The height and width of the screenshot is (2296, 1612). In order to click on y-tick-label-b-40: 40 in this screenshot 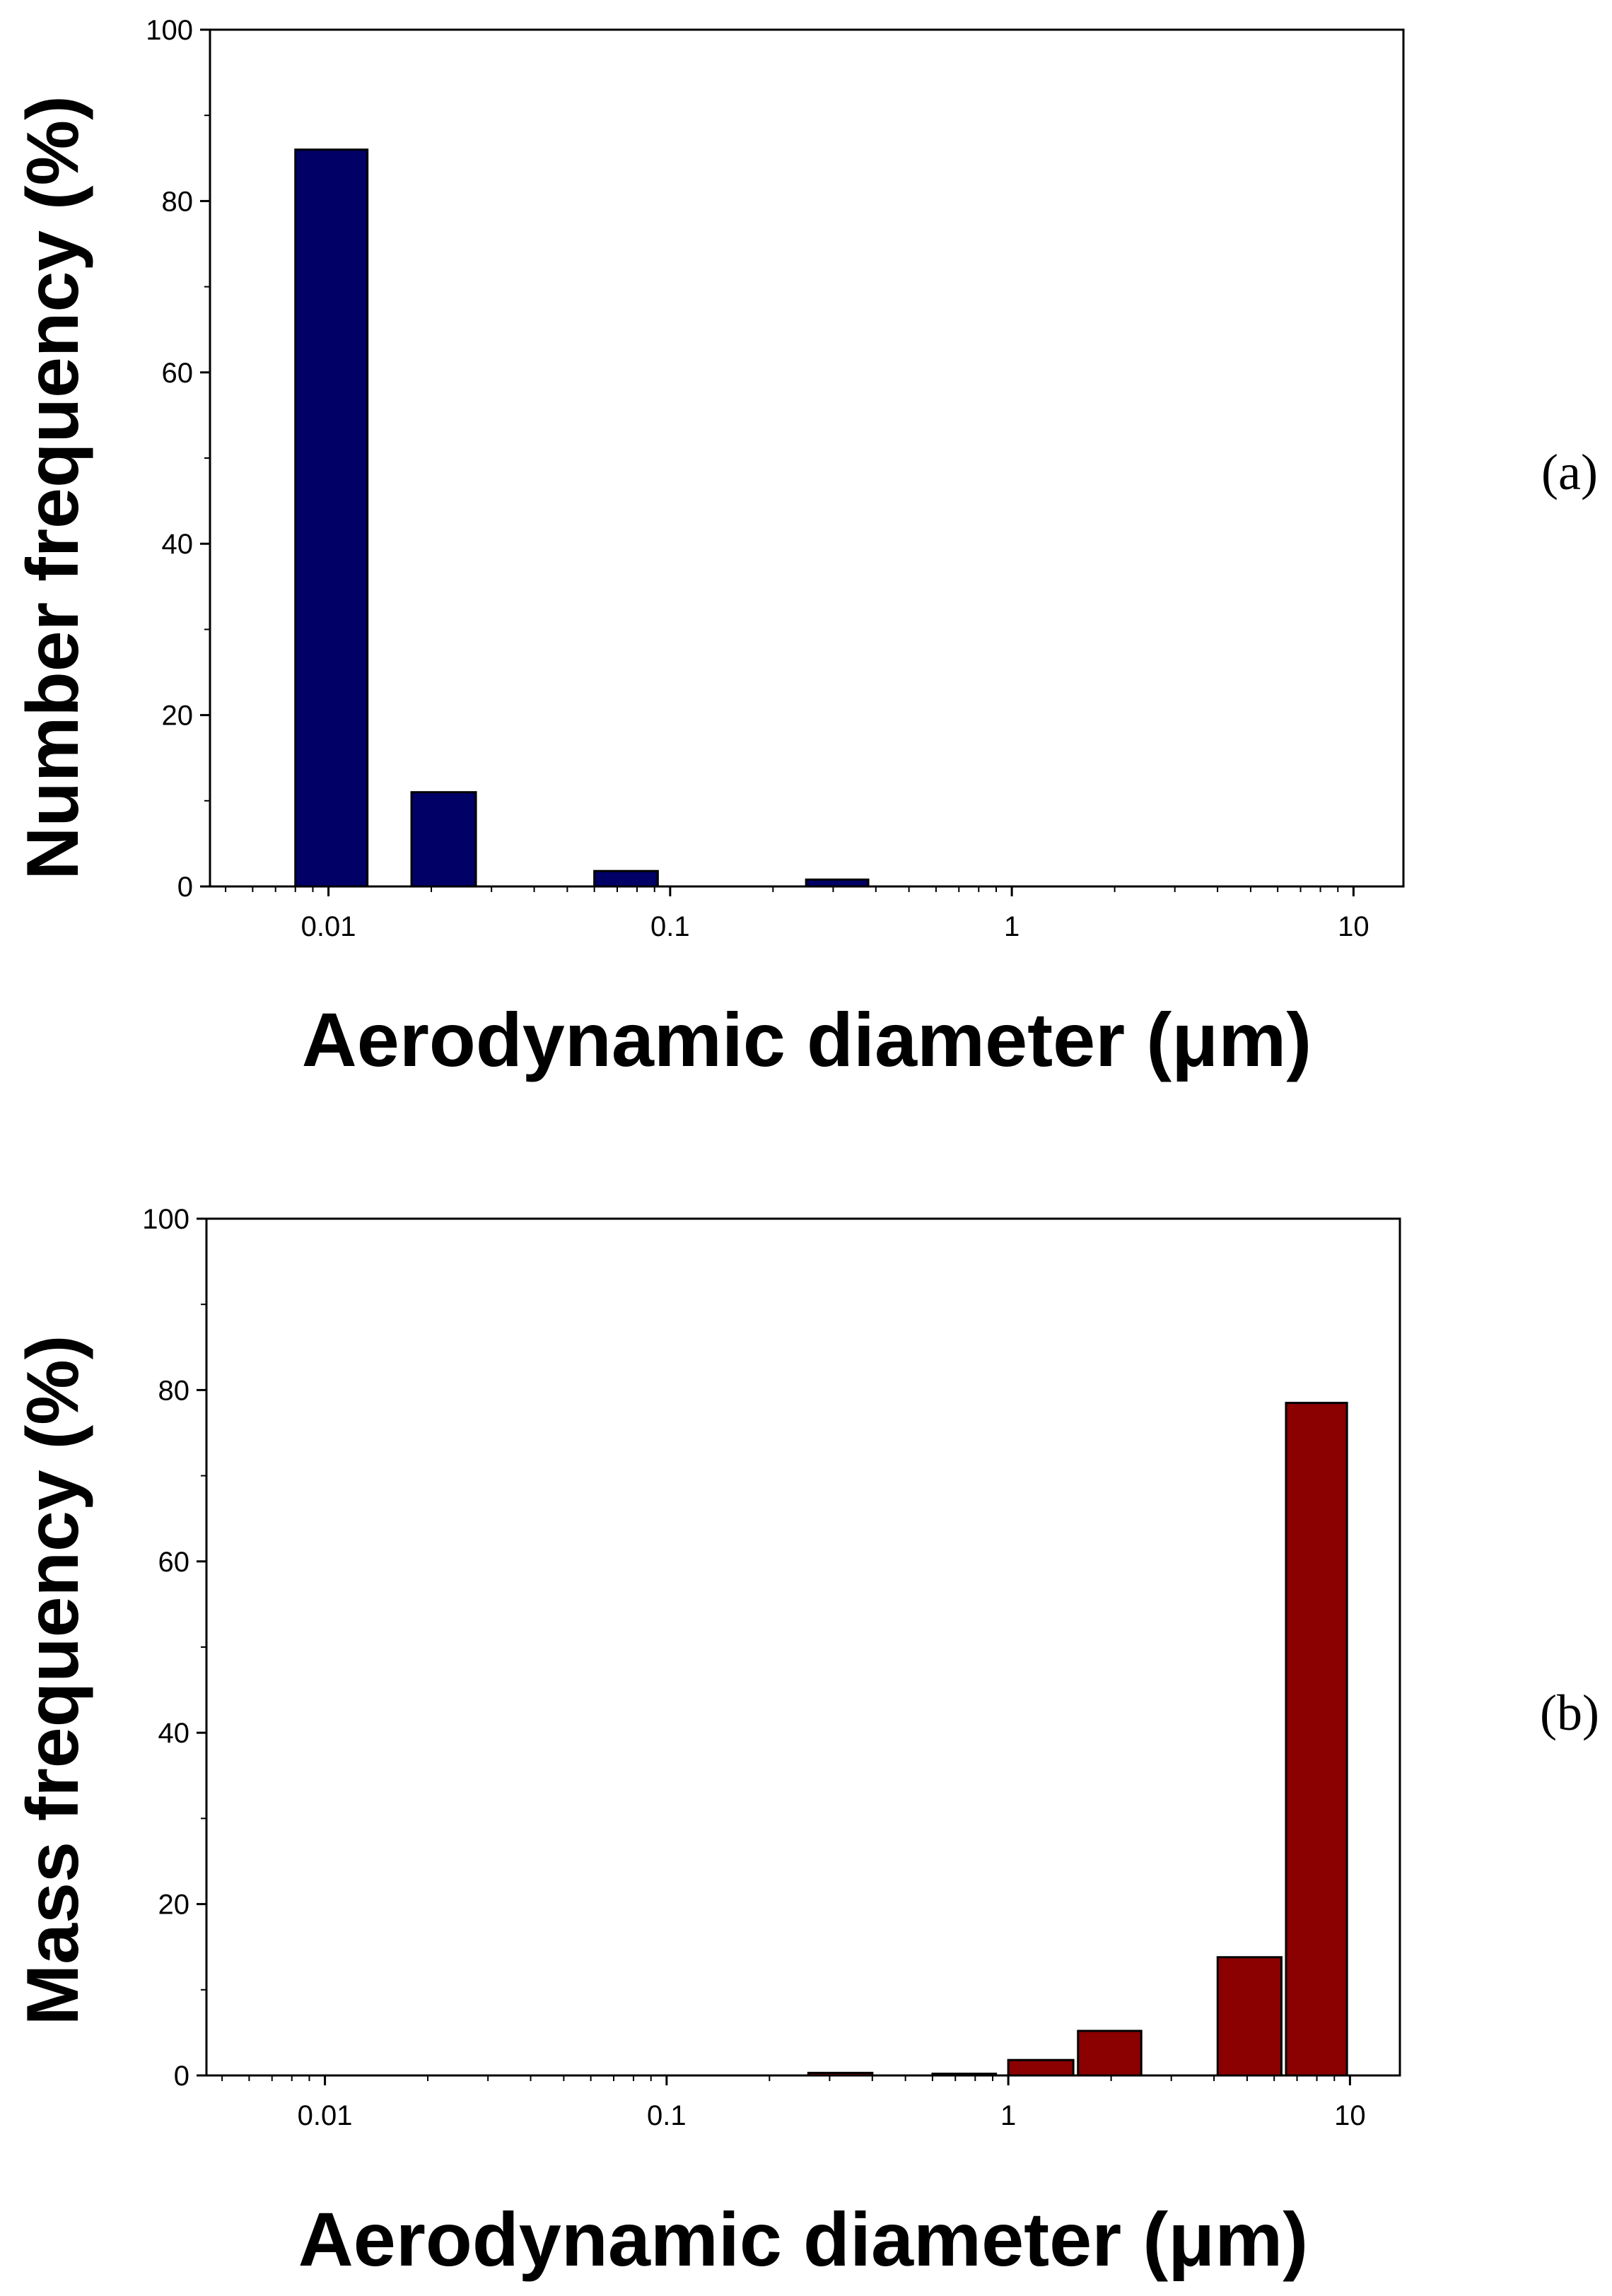, I will do `click(174, 1733)`.